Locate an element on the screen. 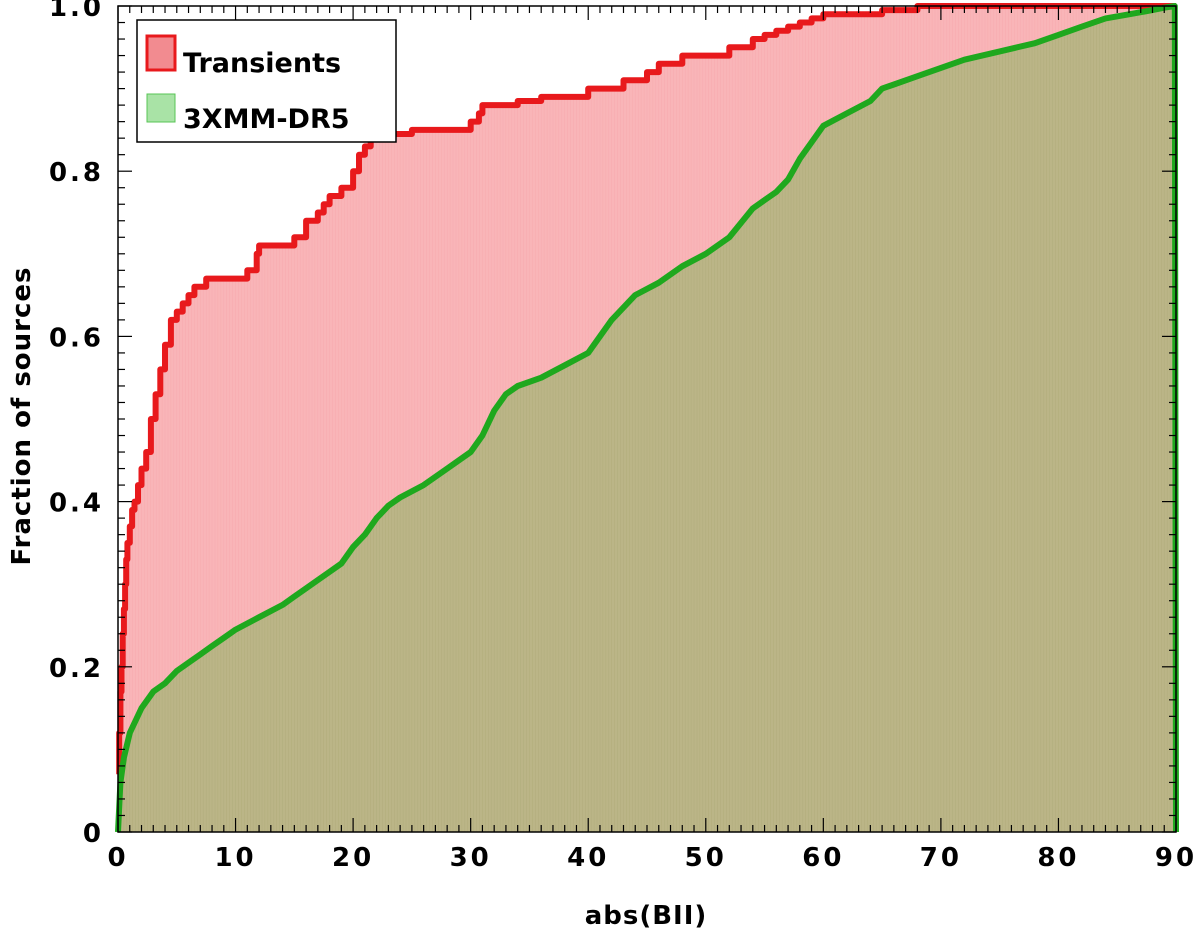 The width and height of the screenshot is (1200, 934). legend: Transients 3XMM-DR5 is located at coordinates (266, 81).